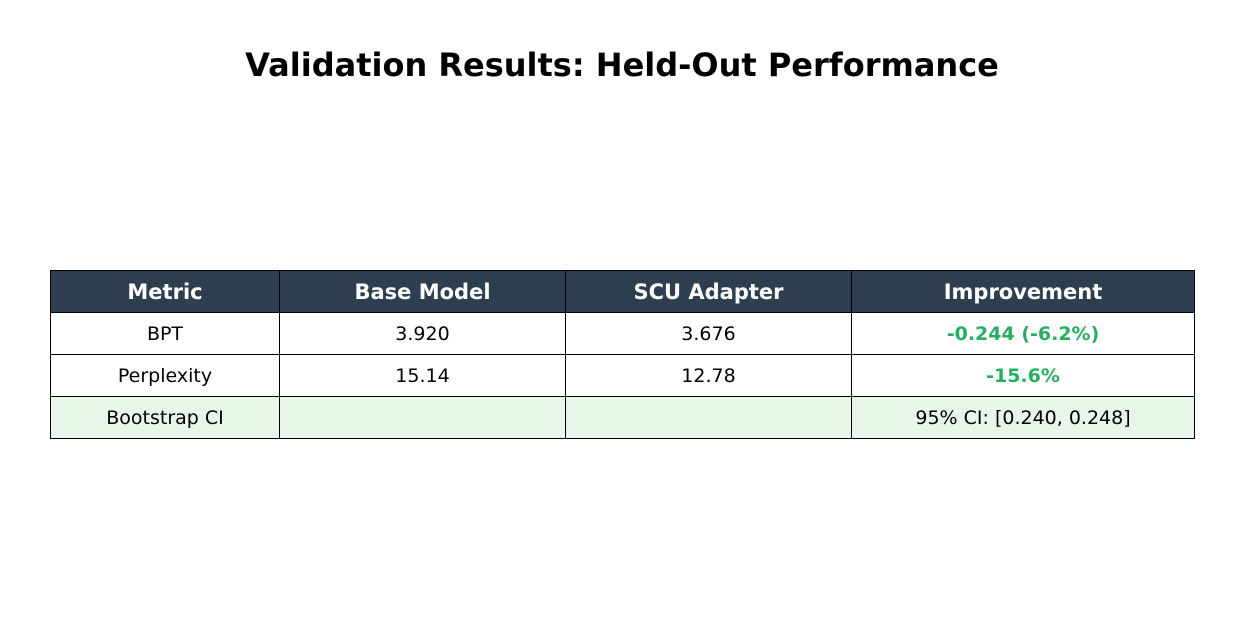  What do you see at coordinates (708, 375) in the screenshot?
I see `cell-scu-adapter: 12.78` at bounding box center [708, 375].